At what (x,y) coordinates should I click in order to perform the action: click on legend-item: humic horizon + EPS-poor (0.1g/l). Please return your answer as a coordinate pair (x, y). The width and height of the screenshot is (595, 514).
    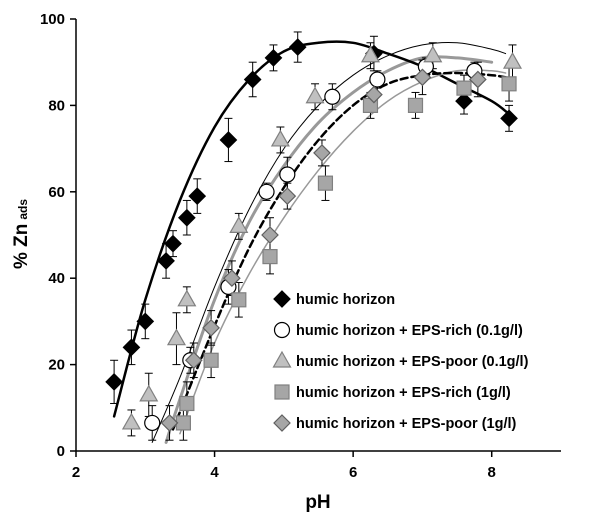
    Looking at the image, I should click on (400, 360).